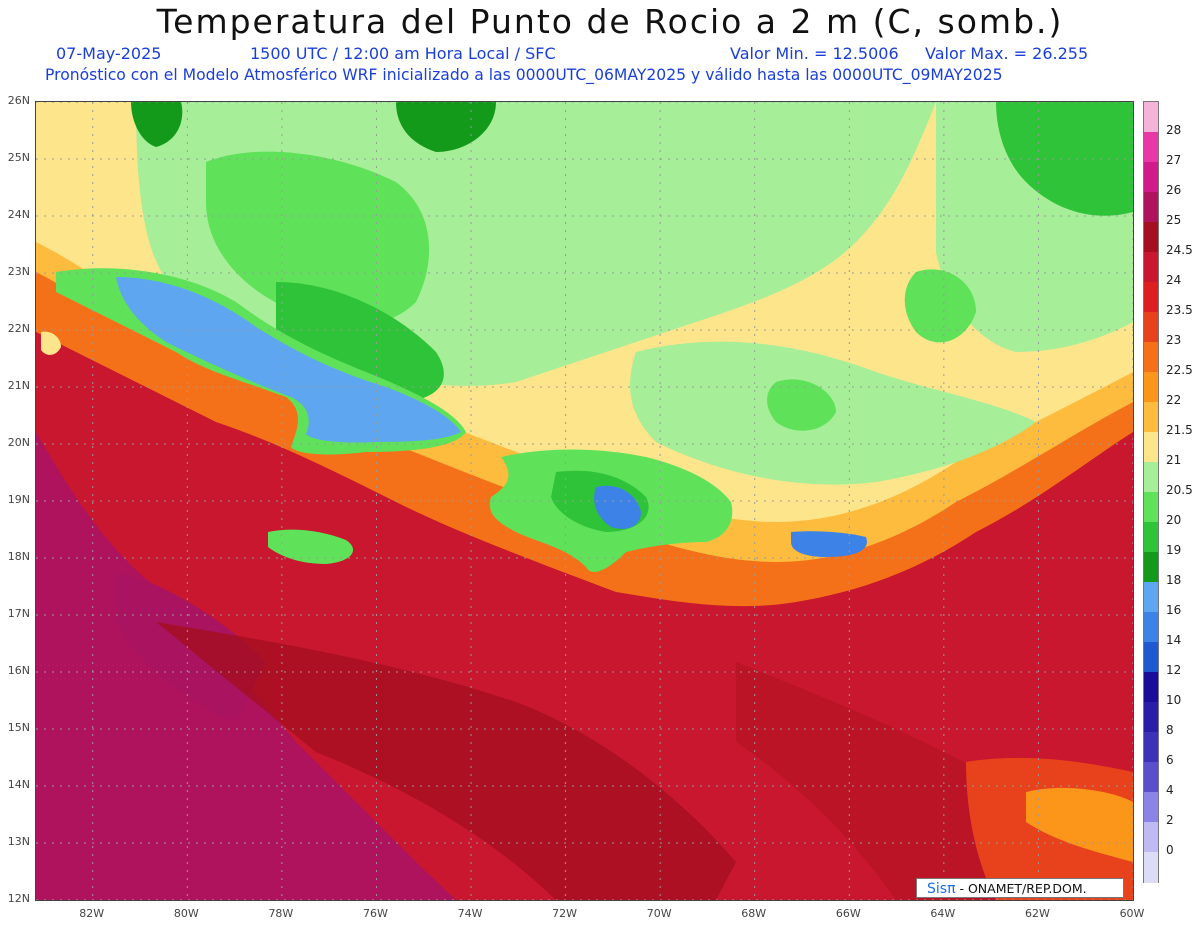 This screenshot has height=927, width=1200. Describe the element at coordinates (18, 784) in the screenshot. I see `lat-label: 14N` at that location.